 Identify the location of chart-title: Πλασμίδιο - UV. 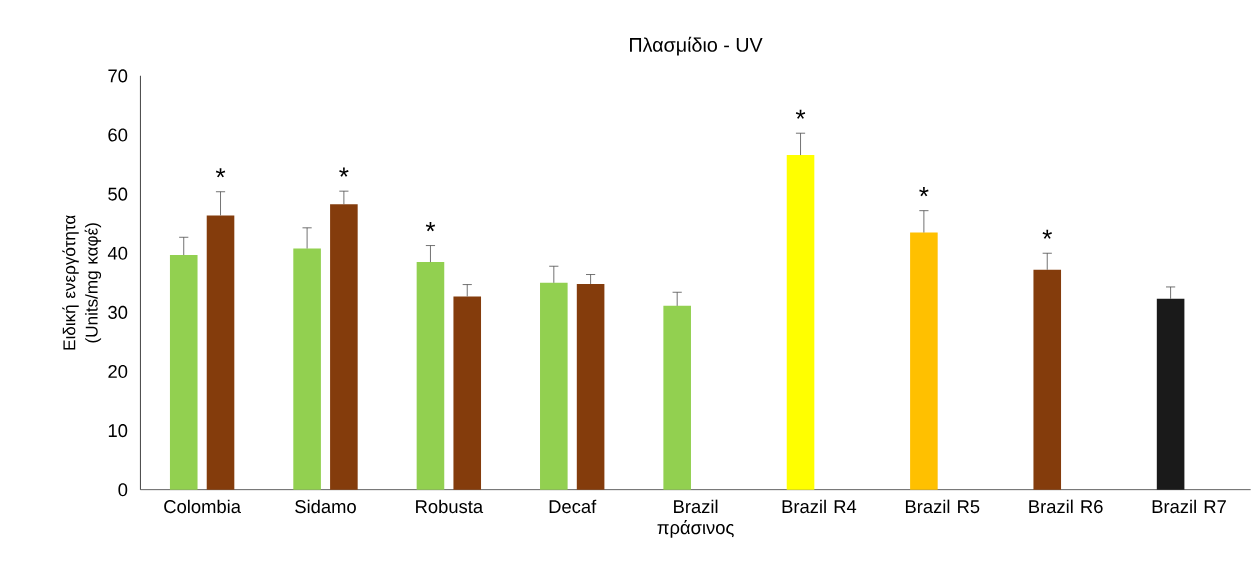
(696, 46).